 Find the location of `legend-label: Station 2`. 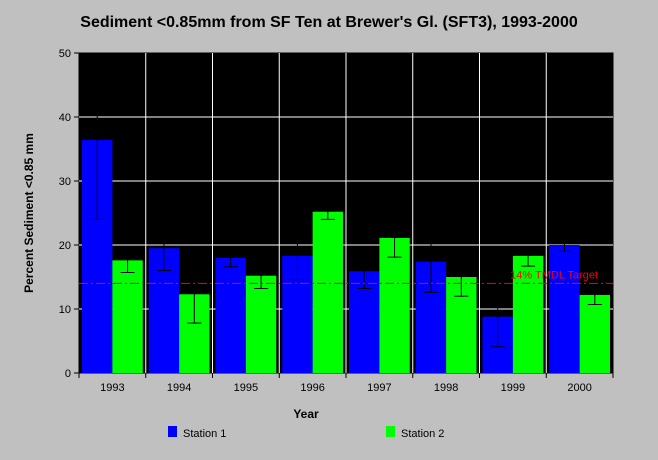

legend-label: Station 2 is located at coordinates (422, 434).